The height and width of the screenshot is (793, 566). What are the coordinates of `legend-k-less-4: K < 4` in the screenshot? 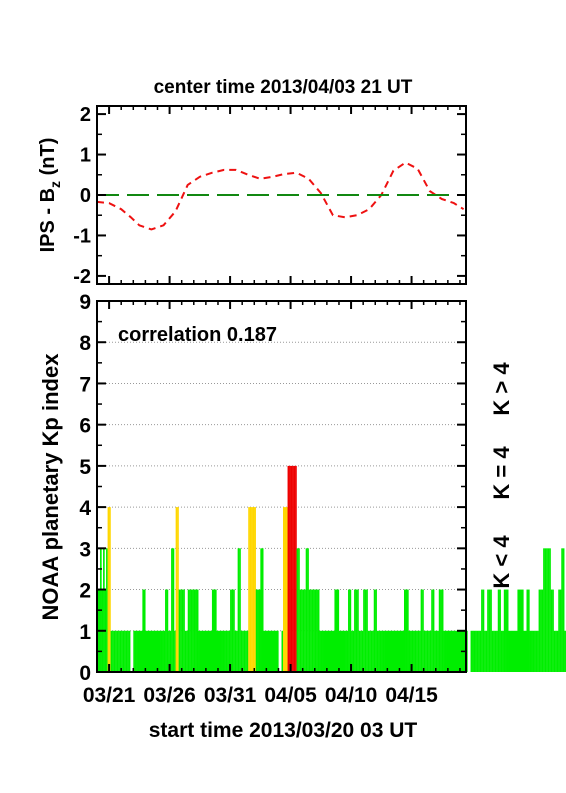 It's located at (501, 562).